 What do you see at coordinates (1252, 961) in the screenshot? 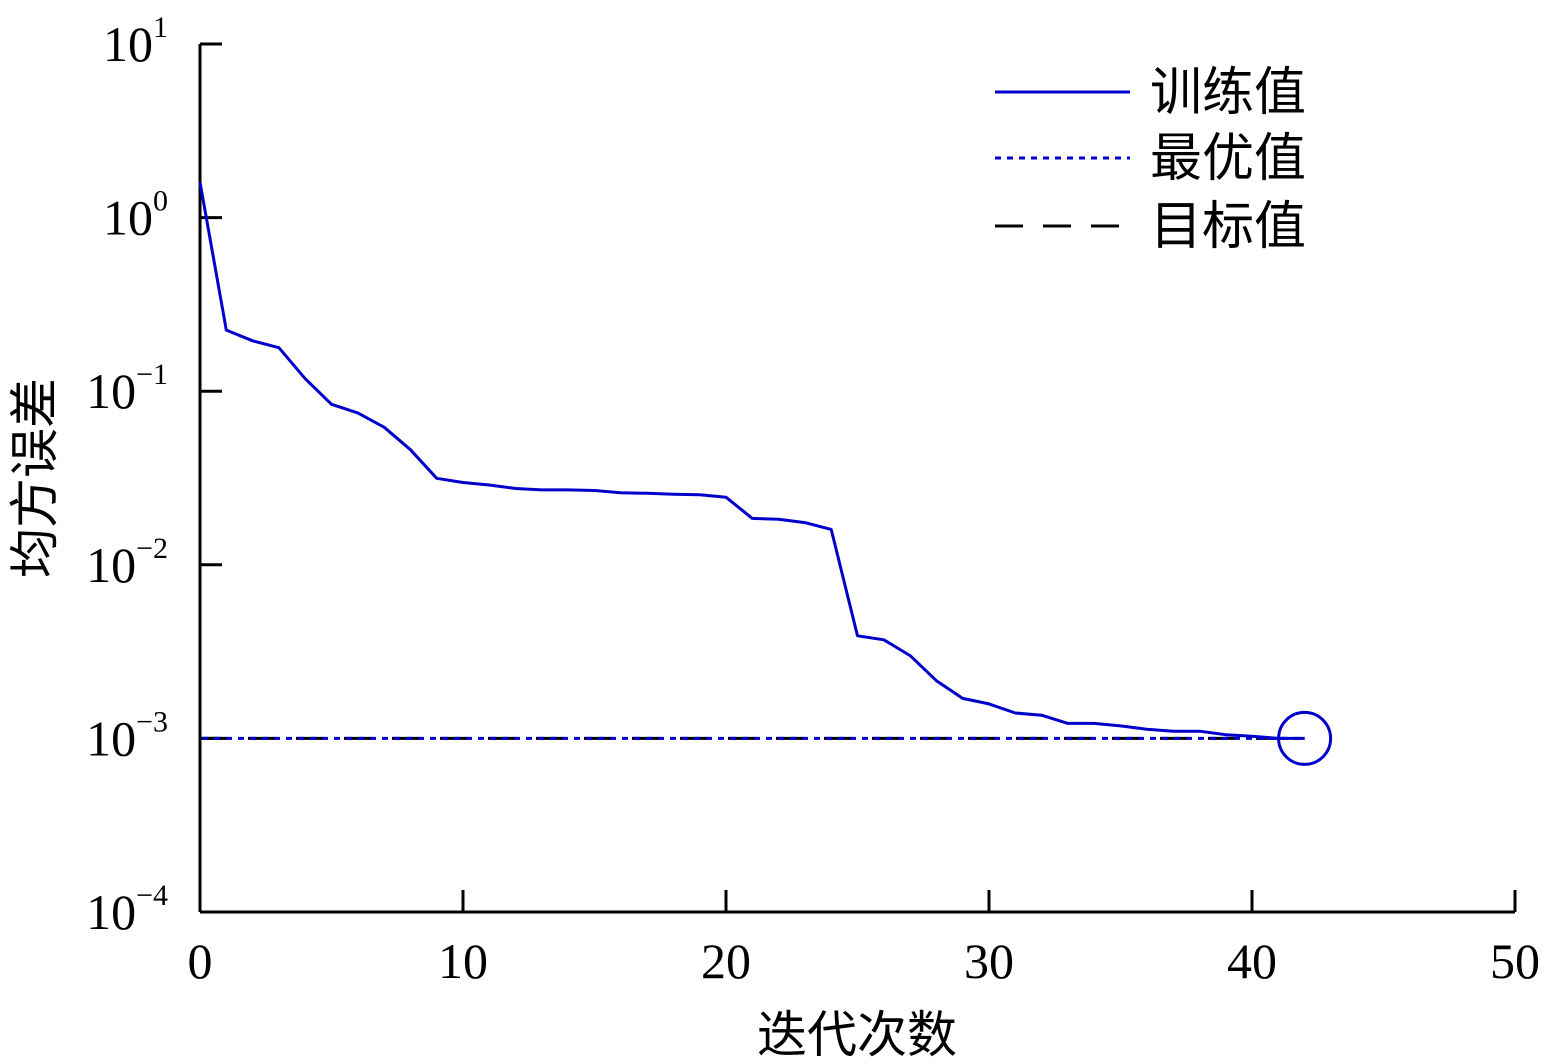
I see `x-tick-label: 40` at bounding box center [1252, 961].